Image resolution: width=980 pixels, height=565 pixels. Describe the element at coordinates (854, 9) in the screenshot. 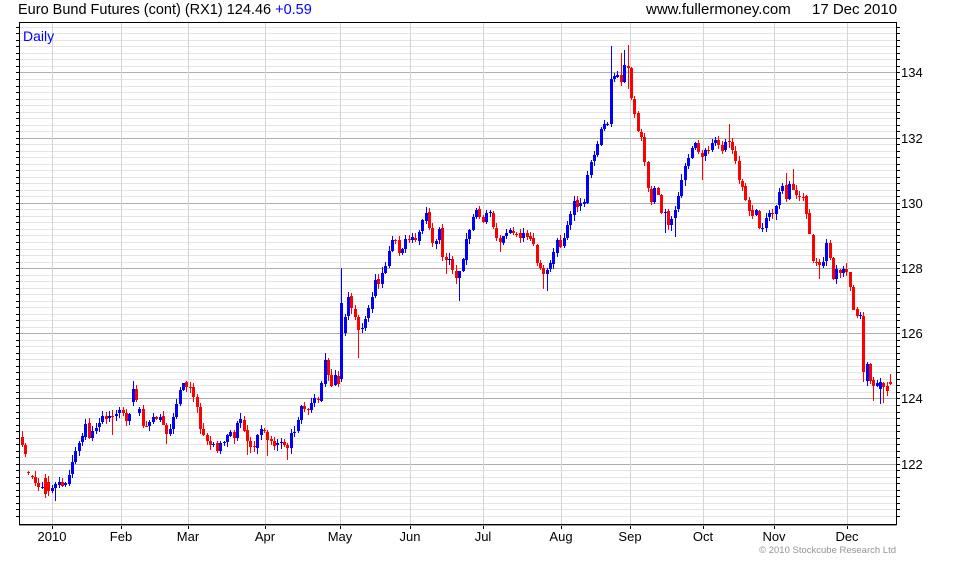

I see `svg-text: 17 Dec 2010` at that location.